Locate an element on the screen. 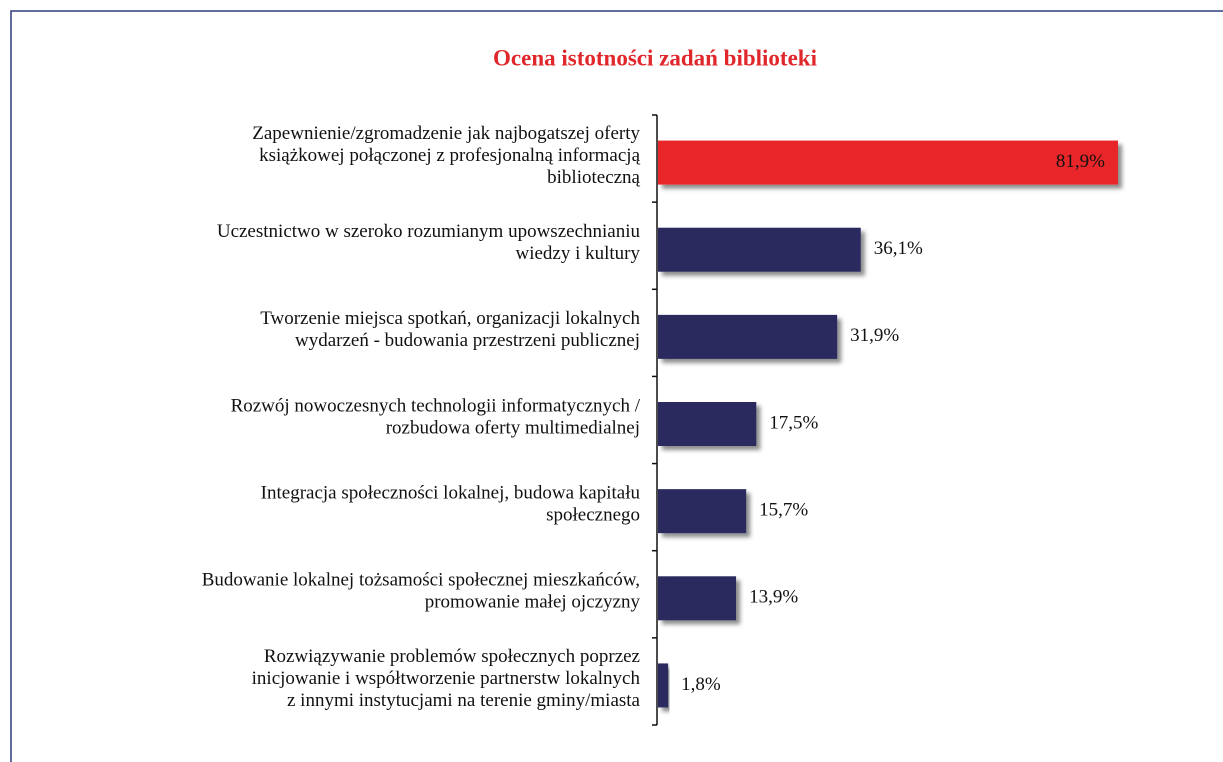  value-label: 13,9% is located at coordinates (773, 597).